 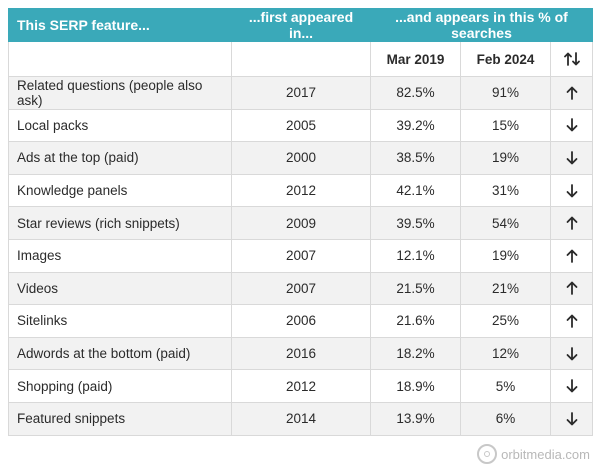 I want to click on table-row: Featured snippets 2014 13.9% 6%, so click(x=300, y=418).